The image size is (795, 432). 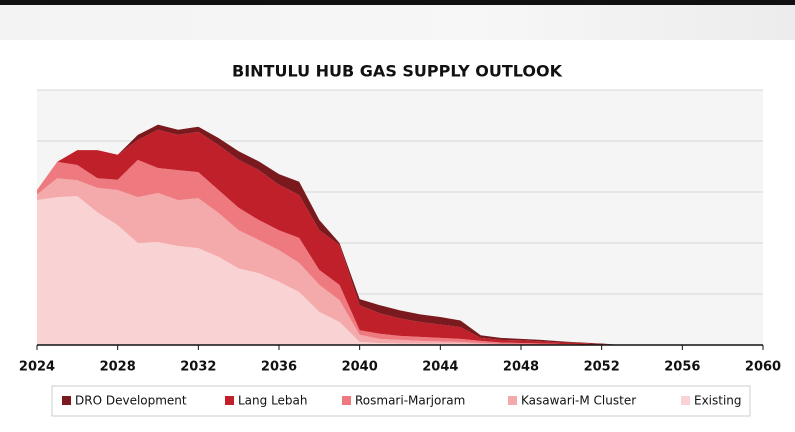 What do you see at coordinates (131, 401) in the screenshot?
I see `legend-label: DRO Development` at bounding box center [131, 401].